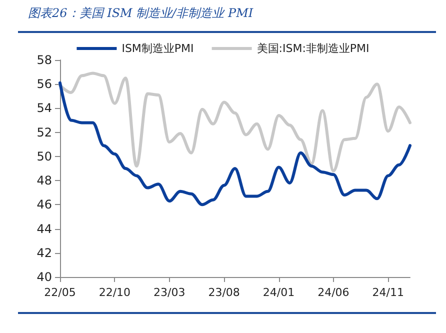 The height and width of the screenshot is (333, 446). Describe the element at coordinates (44, 253) in the screenshot. I see `y-tick-label: 42` at that location.